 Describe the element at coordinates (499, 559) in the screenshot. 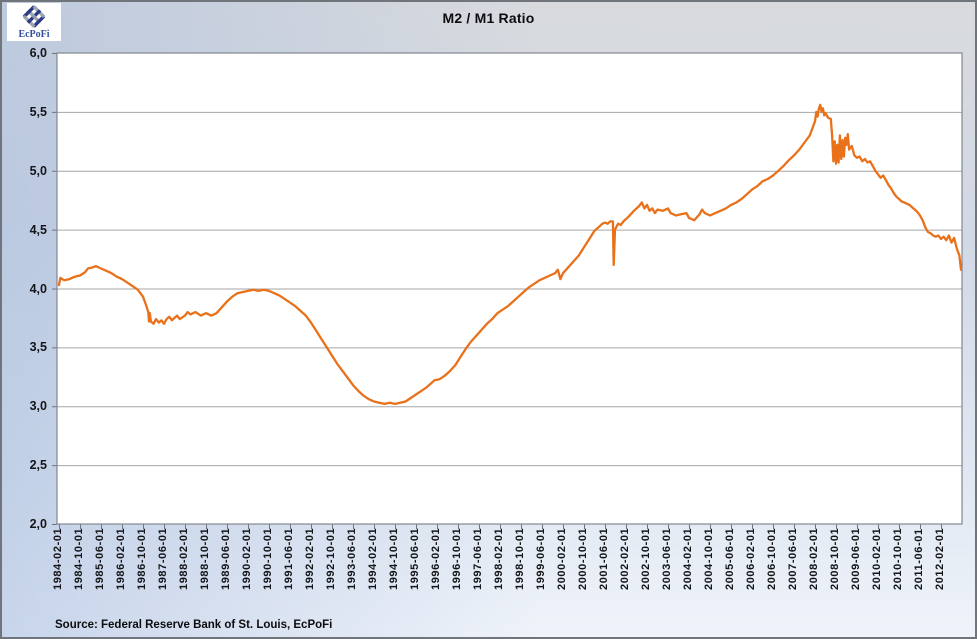

I see `x-tick-label: 1998-02-01` at that location.